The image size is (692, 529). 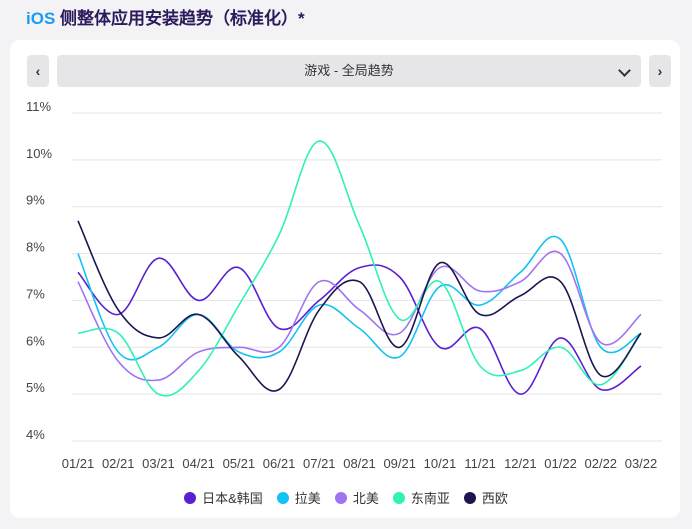 What do you see at coordinates (399, 463) in the screenshot?
I see `x-tick-label: 09/21` at bounding box center [399, 463].